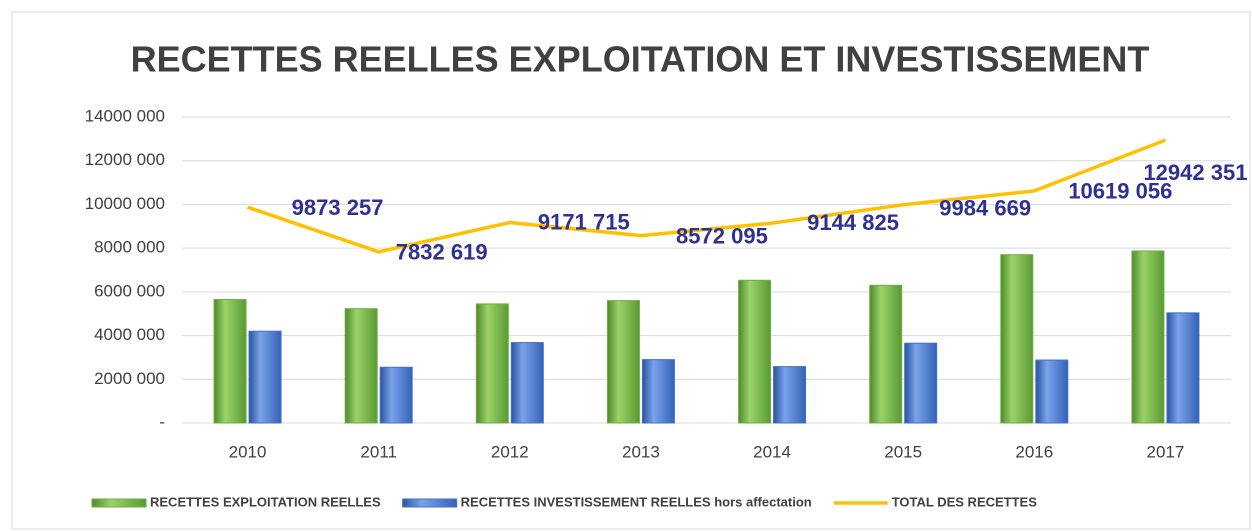 The width and height of the screenshot is (1252, 531). I want to click on data-label: 8572 095, so click(722, 235).